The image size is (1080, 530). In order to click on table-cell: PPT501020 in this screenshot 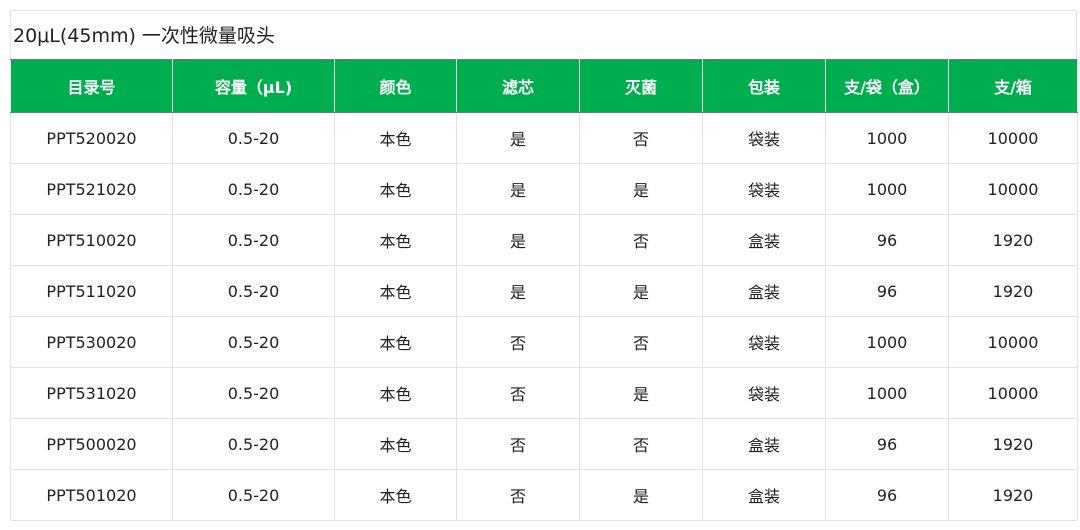, I will do `click(91, 495)`.